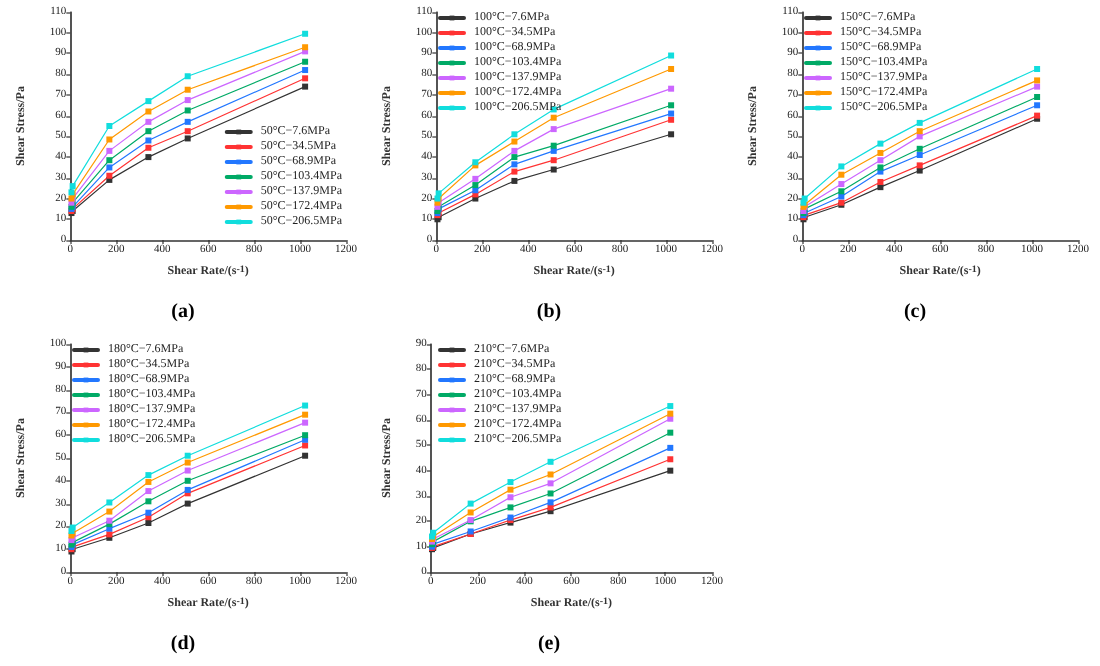 The height and width of the screenshot is (666, 1100). I want to click on text: (c), so click(915, 312).